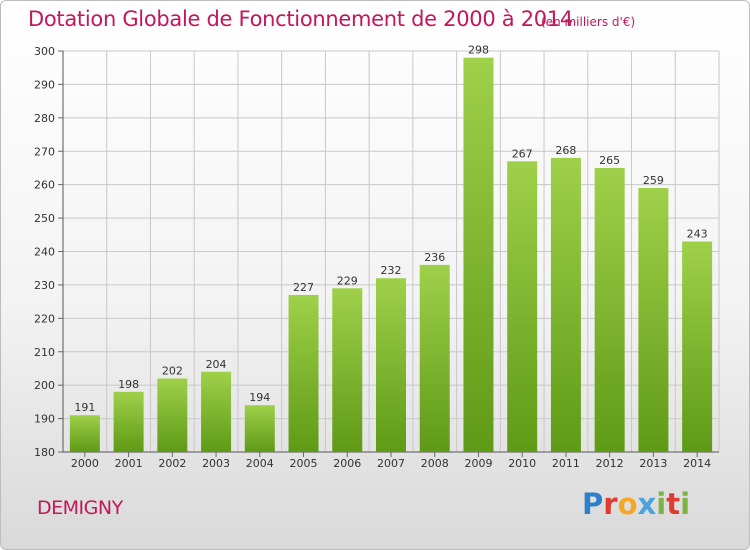 This screenshot has height=550, width=750. I want to click on y-tick-label: 200, so click(44, 385).